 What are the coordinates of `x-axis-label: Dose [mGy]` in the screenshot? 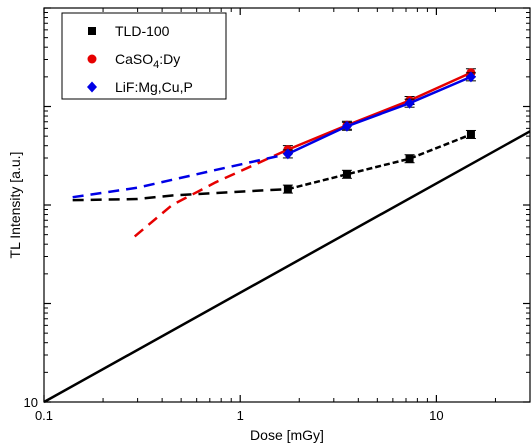 It's located at (287, 435).